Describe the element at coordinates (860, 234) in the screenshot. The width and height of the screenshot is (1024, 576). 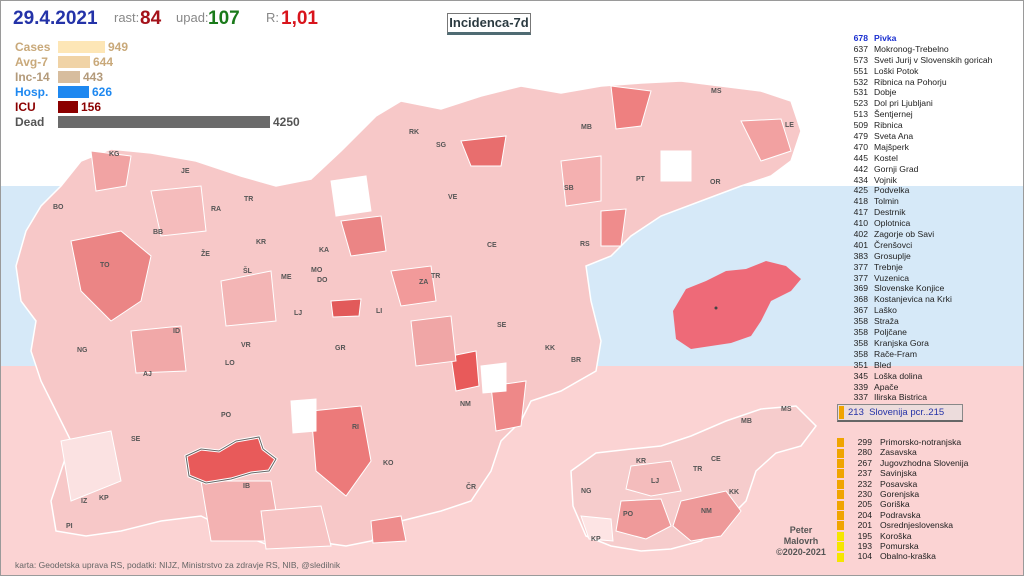
I see `municipality-value: 402` at that location.